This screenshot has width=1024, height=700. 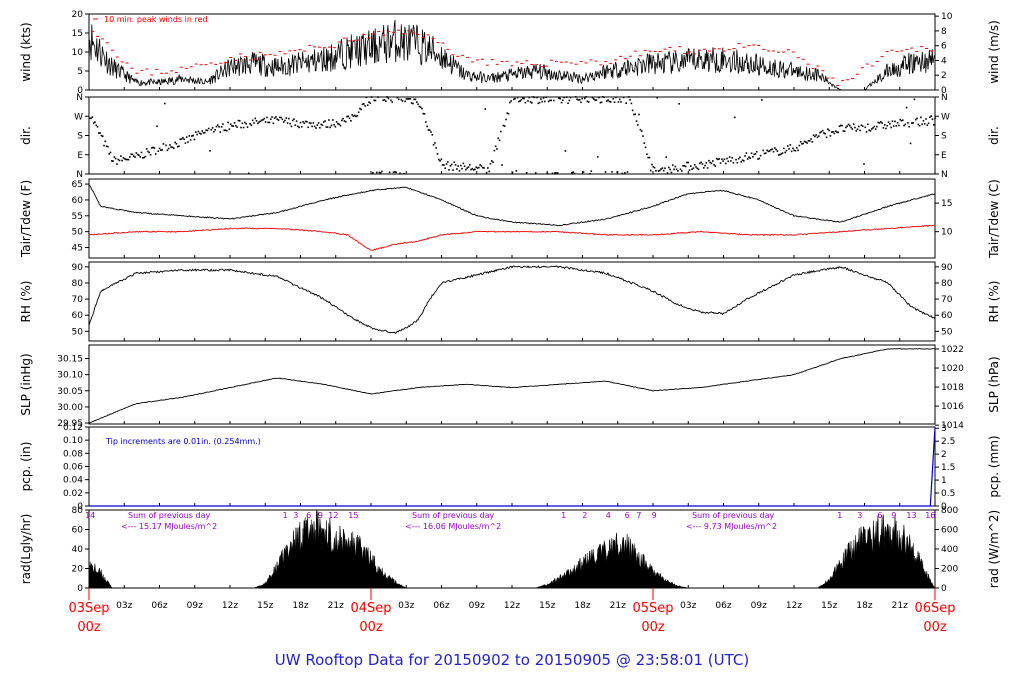 I want to click on slp-right-tick-label: 1016, so click(x=952, y=407).